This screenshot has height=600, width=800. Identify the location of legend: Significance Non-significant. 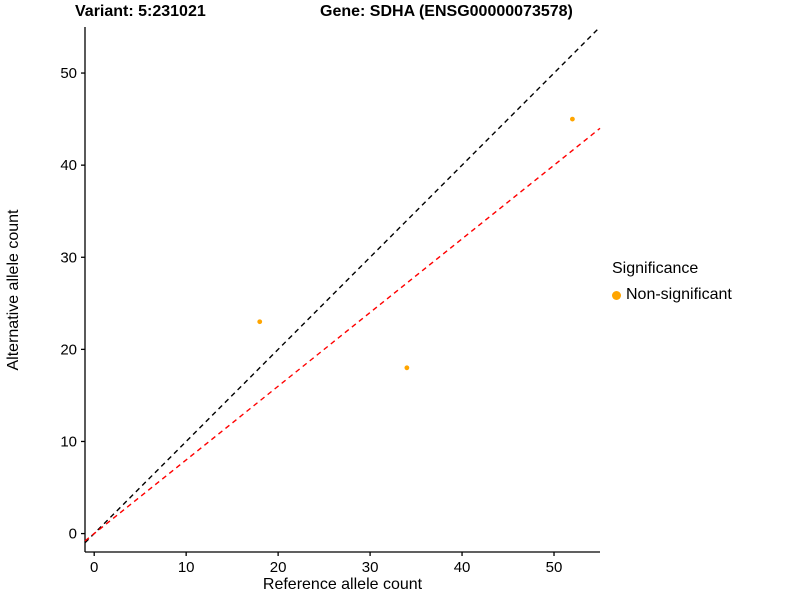
(672, 282).